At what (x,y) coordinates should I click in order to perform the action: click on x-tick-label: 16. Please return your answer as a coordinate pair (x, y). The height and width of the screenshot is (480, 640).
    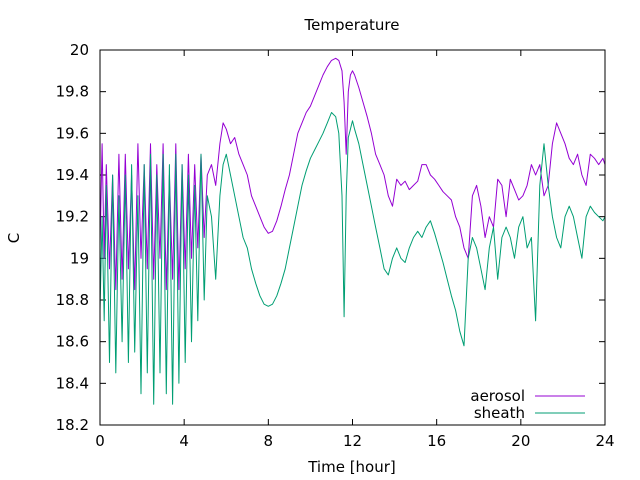
    Looking at the image, I should click on (436, 441).